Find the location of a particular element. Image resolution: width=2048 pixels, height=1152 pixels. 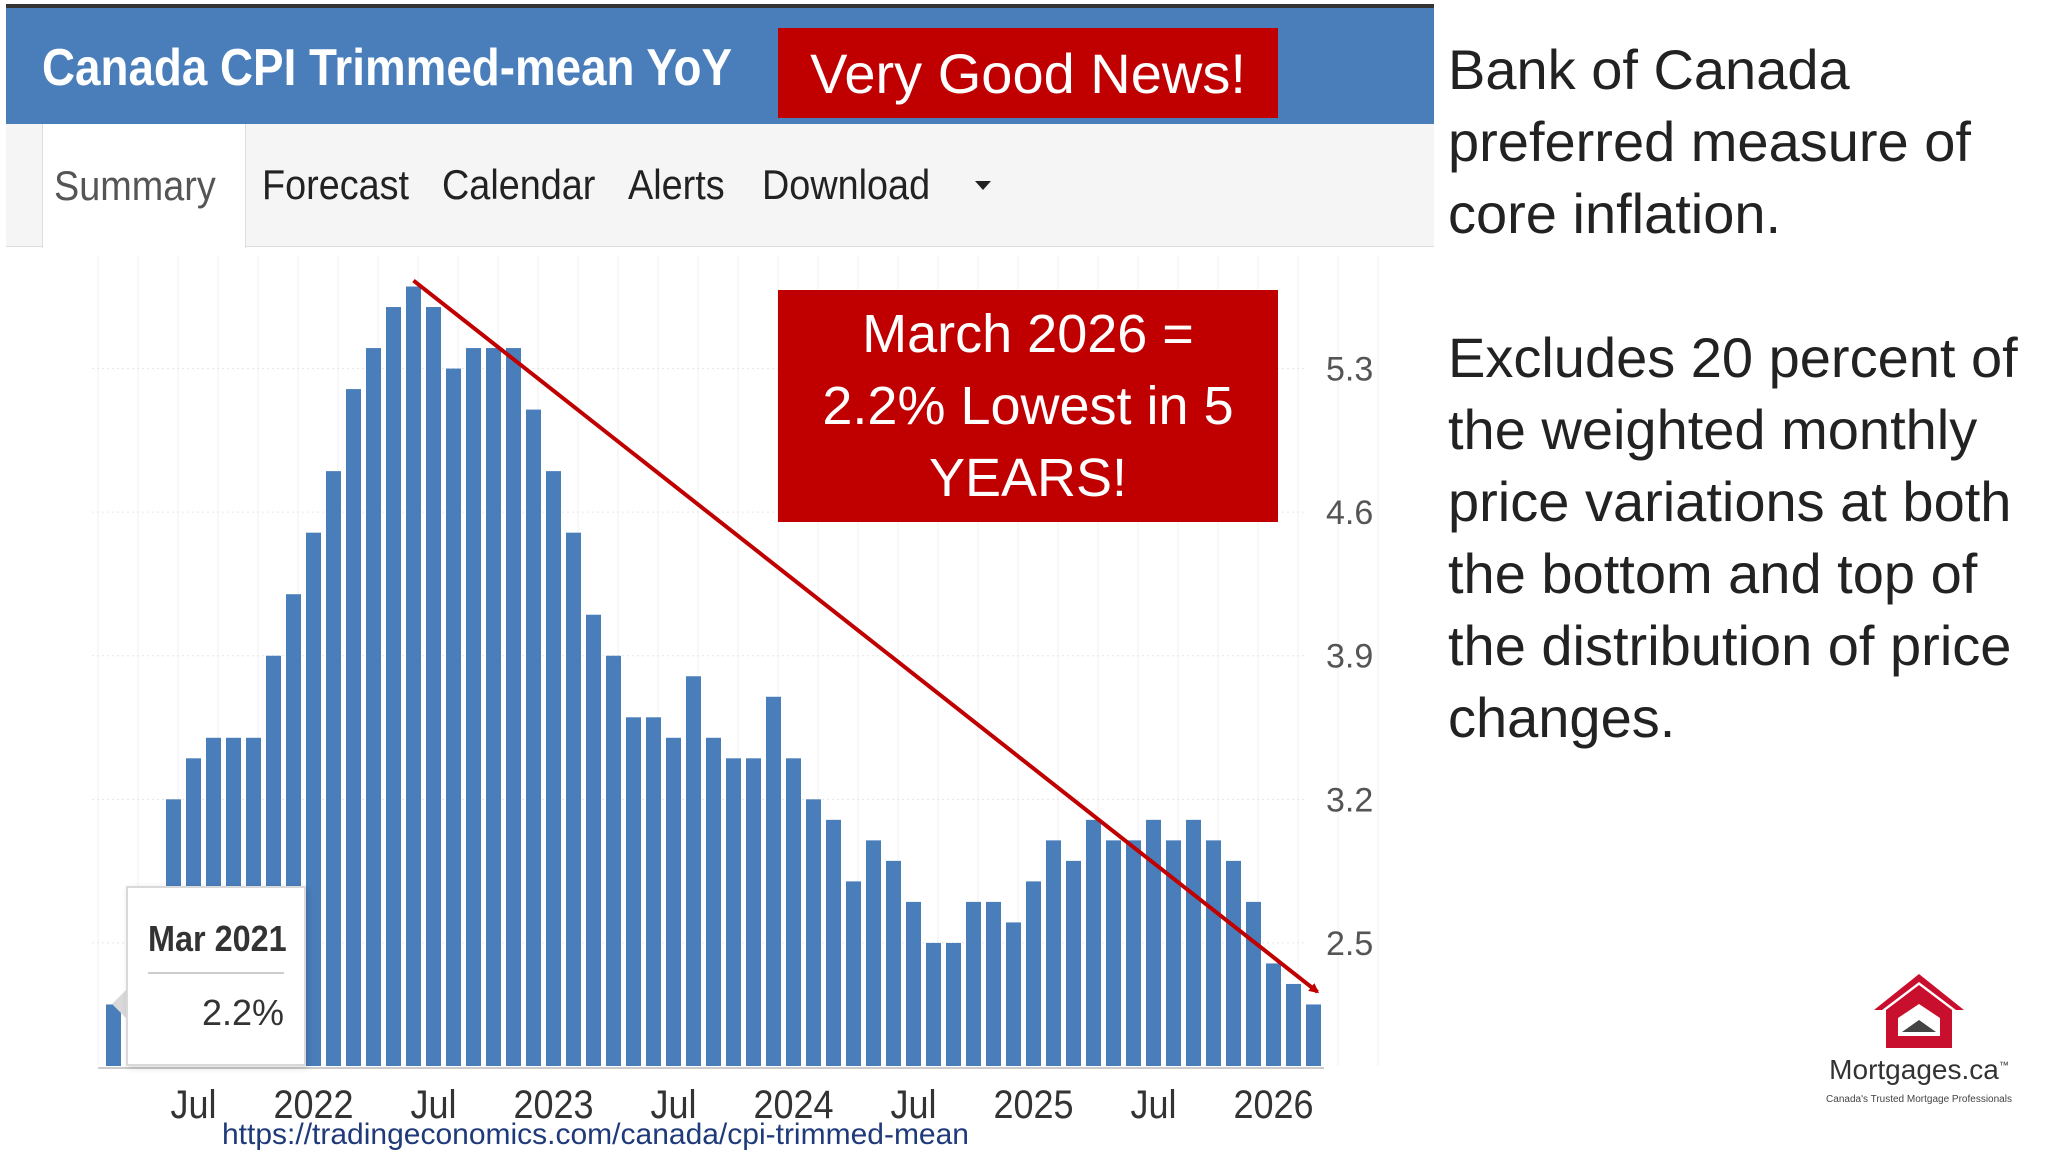

data-tooltip: Mar 2021 2.2% is located at coordinates (216, 976).